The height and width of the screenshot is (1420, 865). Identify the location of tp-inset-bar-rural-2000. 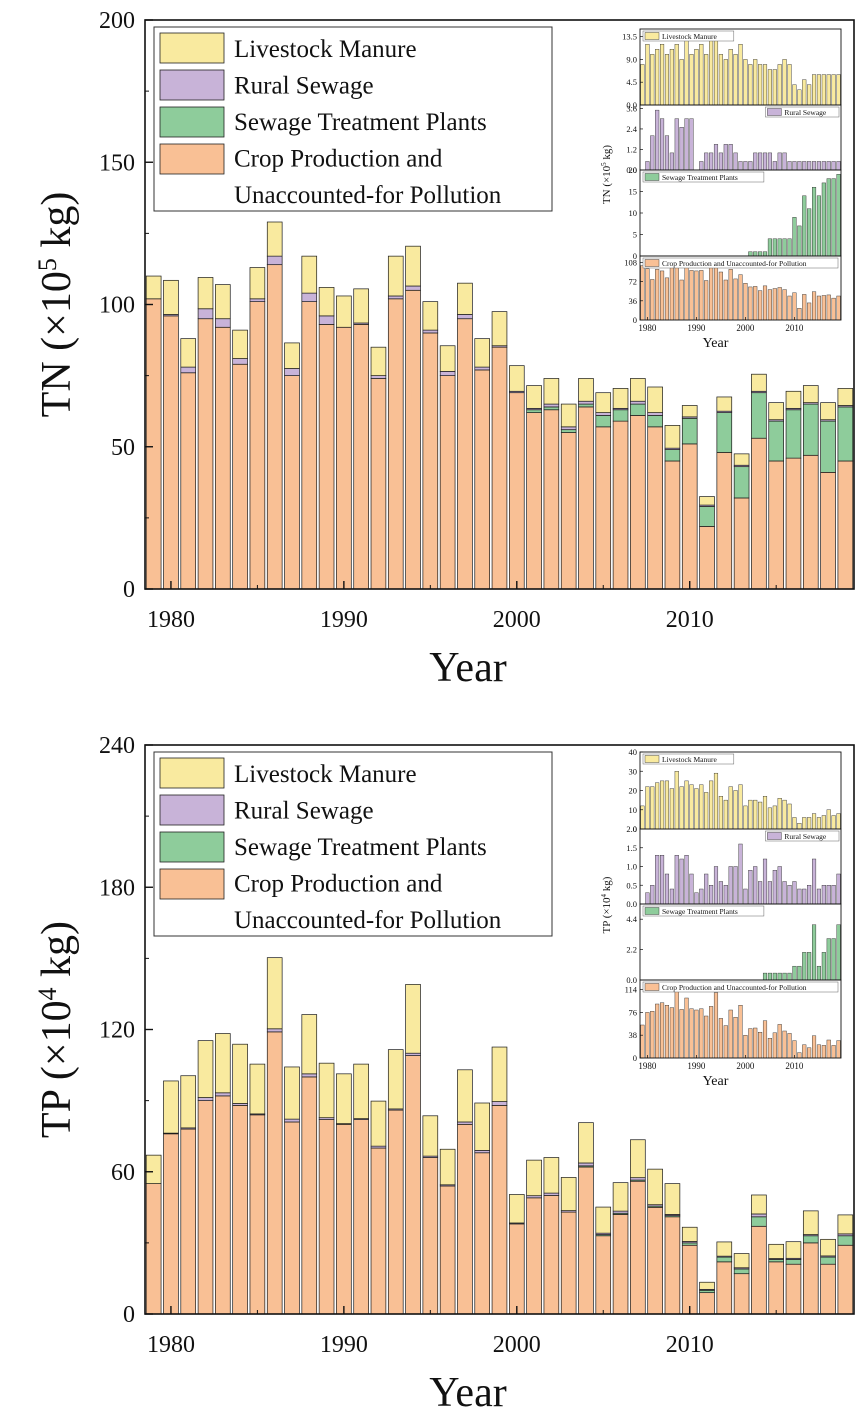
(745, 896).